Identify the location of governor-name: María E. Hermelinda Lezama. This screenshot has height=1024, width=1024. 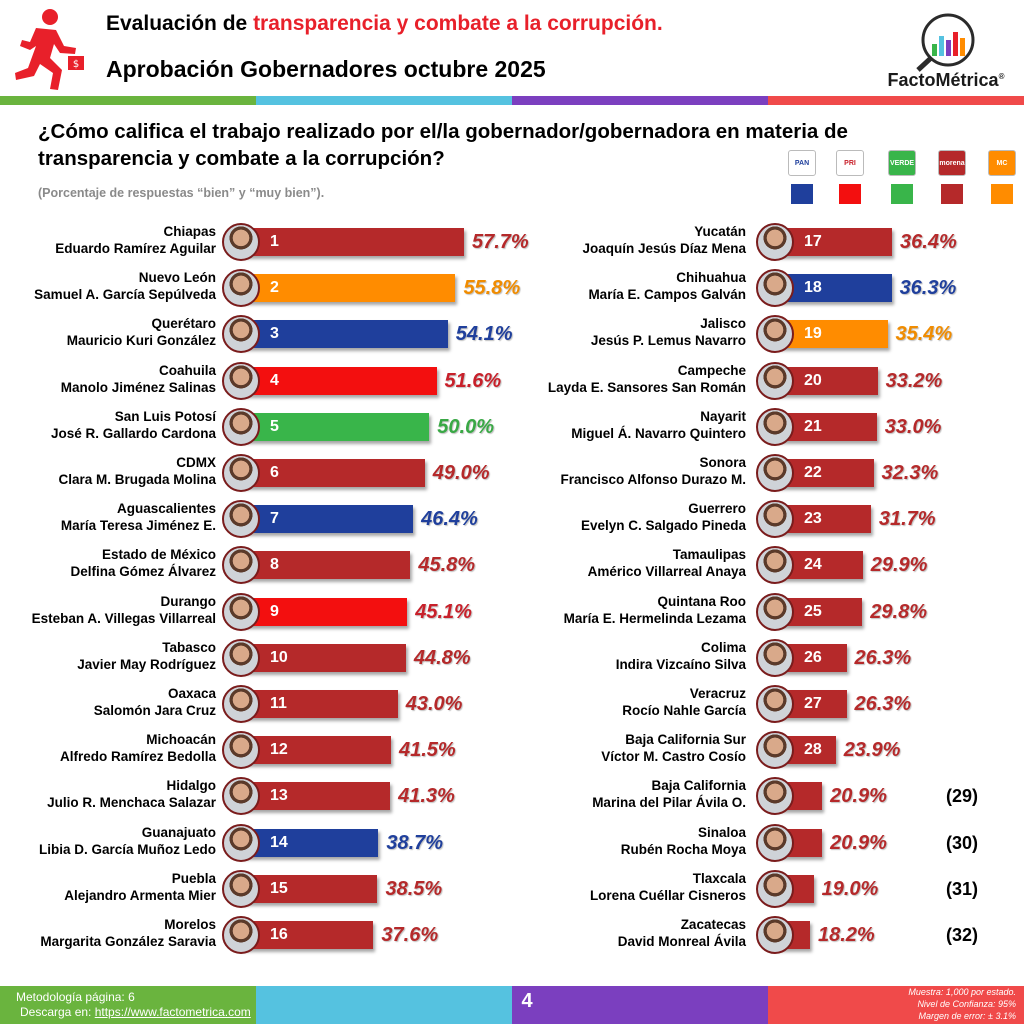
(654, 618).